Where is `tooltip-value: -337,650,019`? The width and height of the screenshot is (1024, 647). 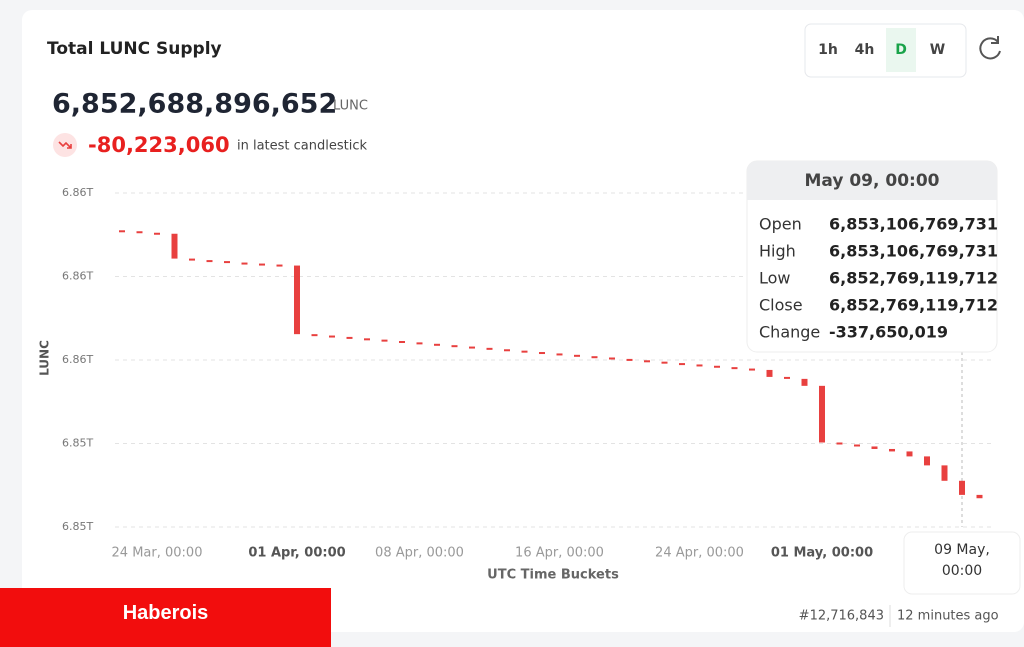
tooltip-value: -337,650,019 is located at coordinates (888, 332).